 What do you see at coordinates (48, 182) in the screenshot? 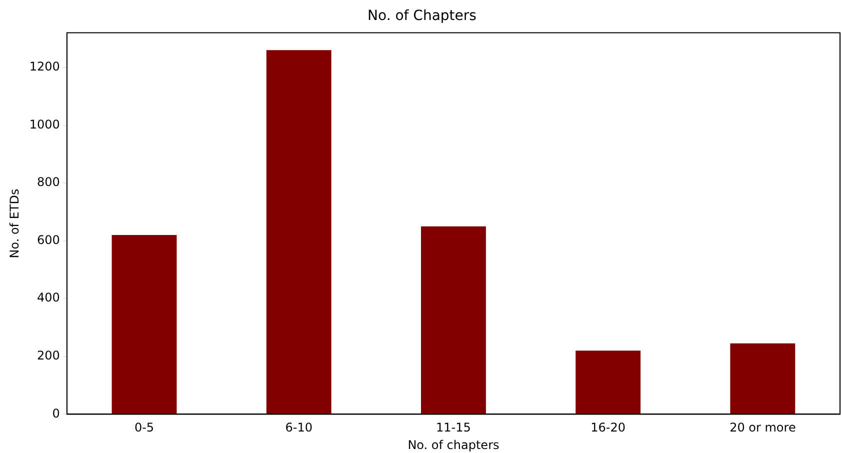
I see `y-tick-label: 800` at bounding box center [48, 182].